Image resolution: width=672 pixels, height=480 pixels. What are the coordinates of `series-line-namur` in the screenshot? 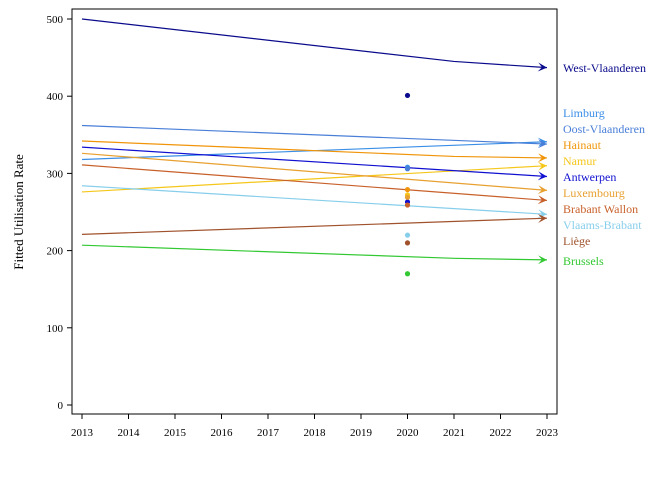 It's located at (314, 179).